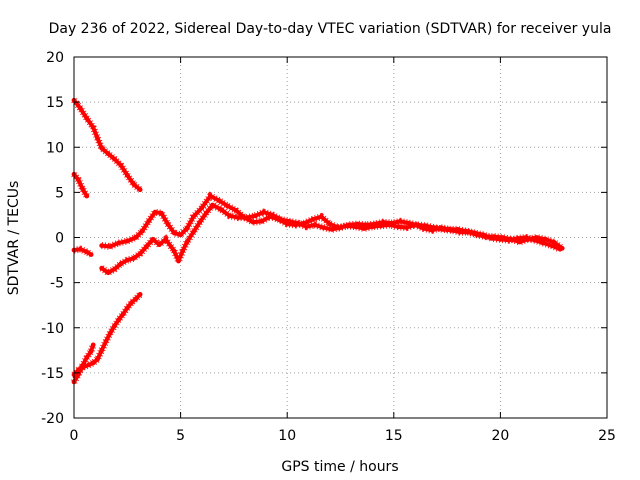  Describe the element at coordinates (55, 103) in the screenshot. I see `y-tick-label: 15` at that location.